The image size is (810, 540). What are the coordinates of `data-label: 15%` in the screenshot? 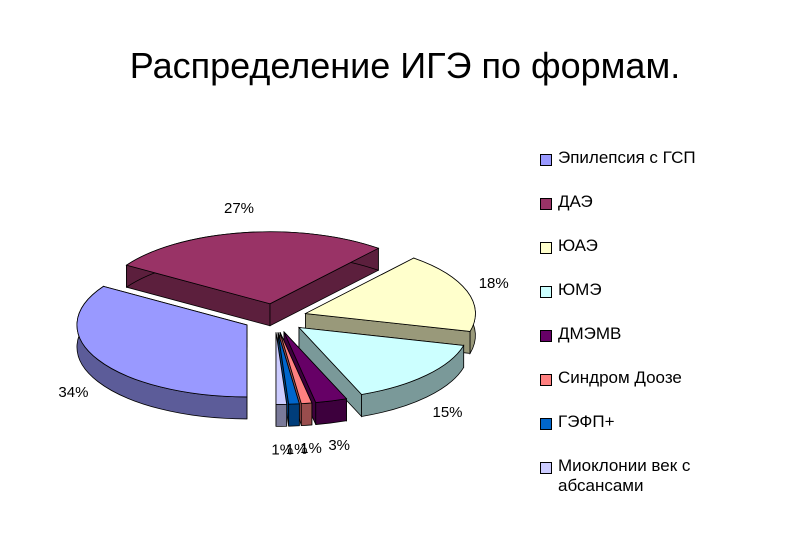 It's located at (448, 412).